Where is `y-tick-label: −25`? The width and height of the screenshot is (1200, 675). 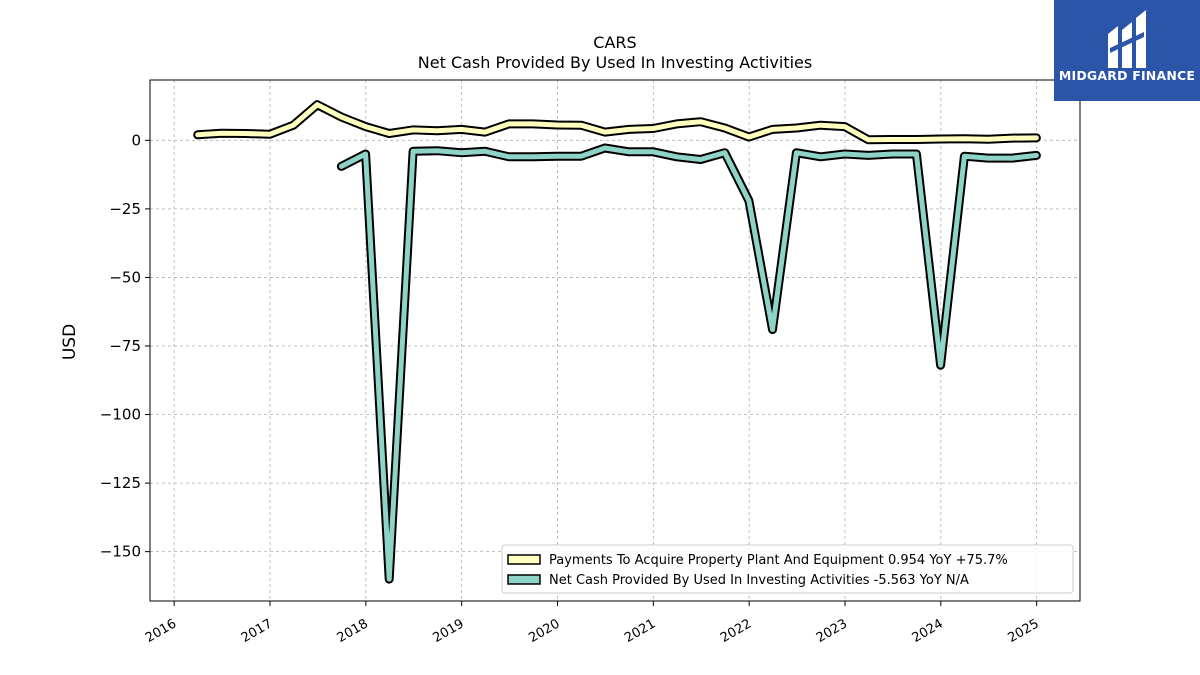 y-tick-label: −25 is located at coordinates (125, 209).